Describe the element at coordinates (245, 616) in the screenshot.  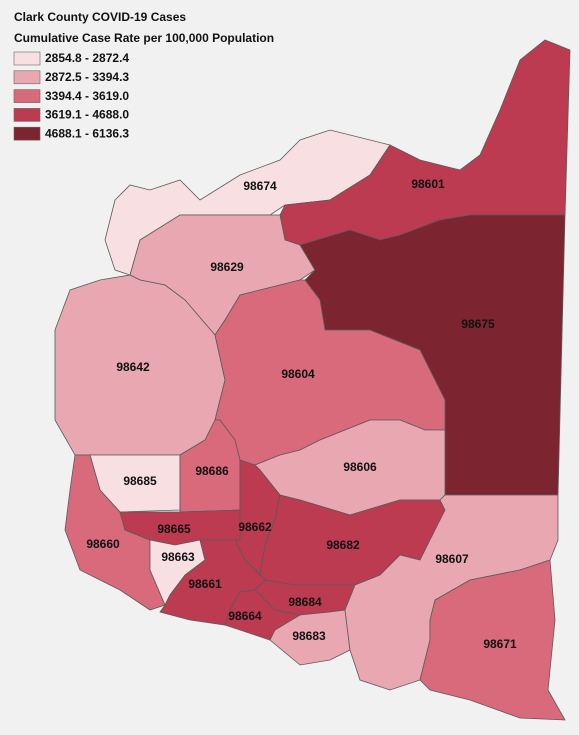
I see `region-label: 98664` at that location.